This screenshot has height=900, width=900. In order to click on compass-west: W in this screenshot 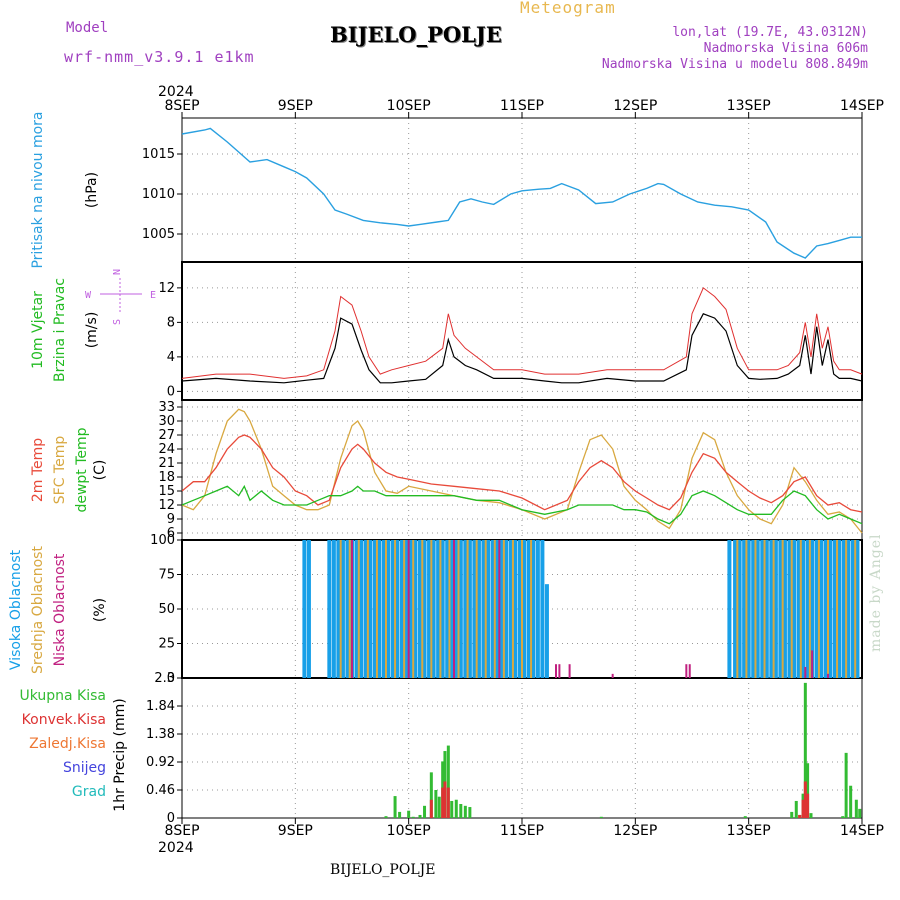, I will do `click(88, 295)`.